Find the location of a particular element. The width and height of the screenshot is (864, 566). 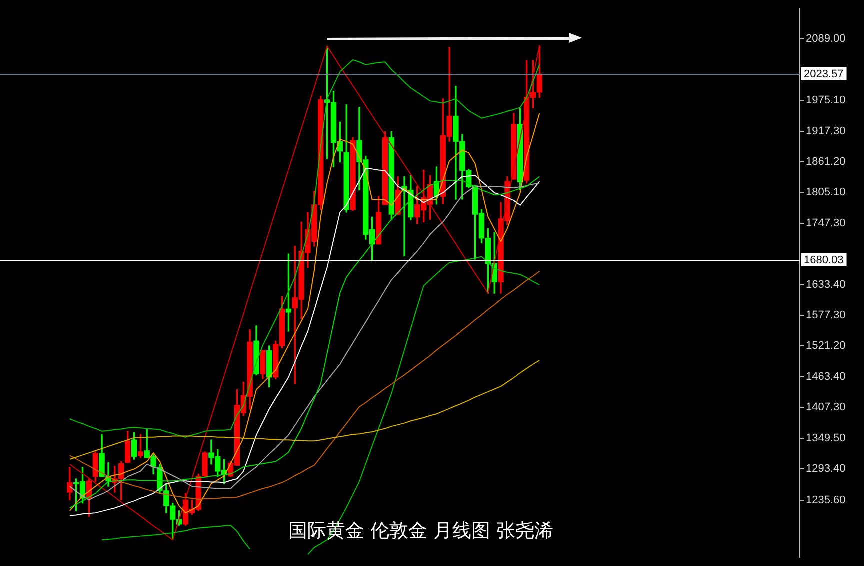

y-tick-label: 1293.40 is located at coordinates (826, 469).